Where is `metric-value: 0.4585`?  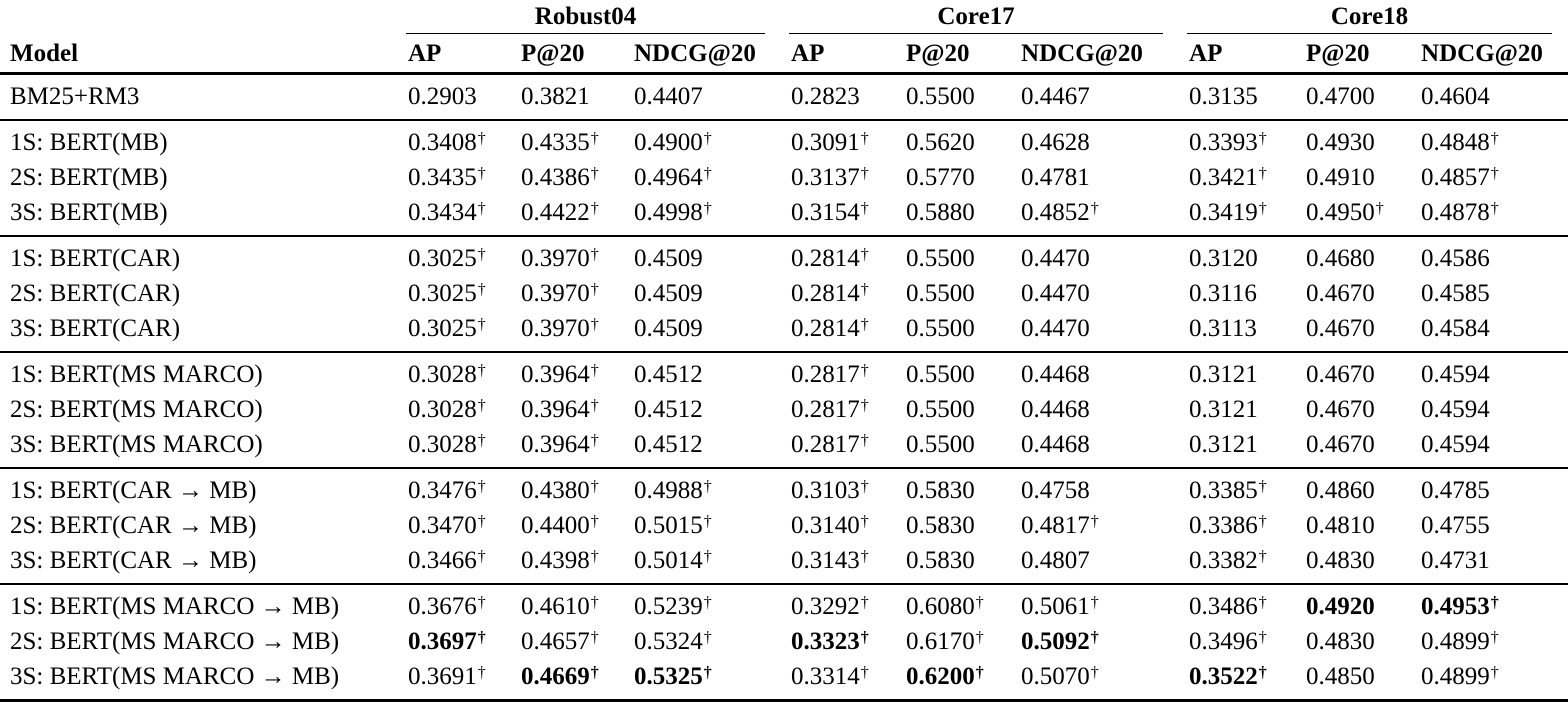
metric-value: 0.4585 is located at coordinates (1455, 293).